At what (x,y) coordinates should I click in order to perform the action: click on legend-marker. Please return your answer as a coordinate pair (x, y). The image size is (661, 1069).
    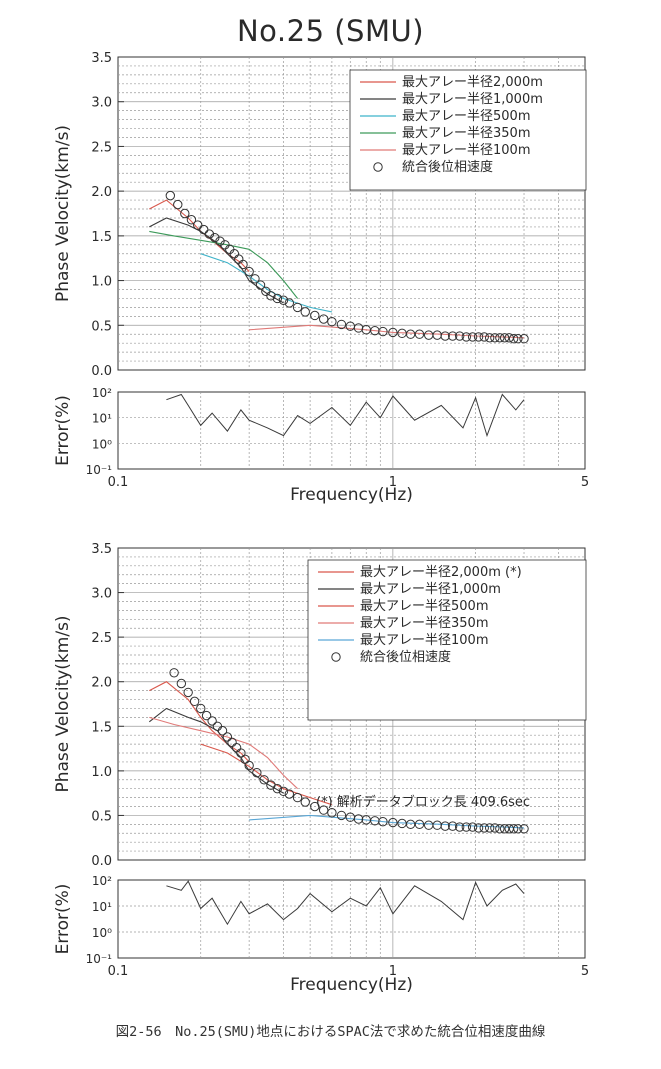
    Looking at the image, I should click on (378, 167).